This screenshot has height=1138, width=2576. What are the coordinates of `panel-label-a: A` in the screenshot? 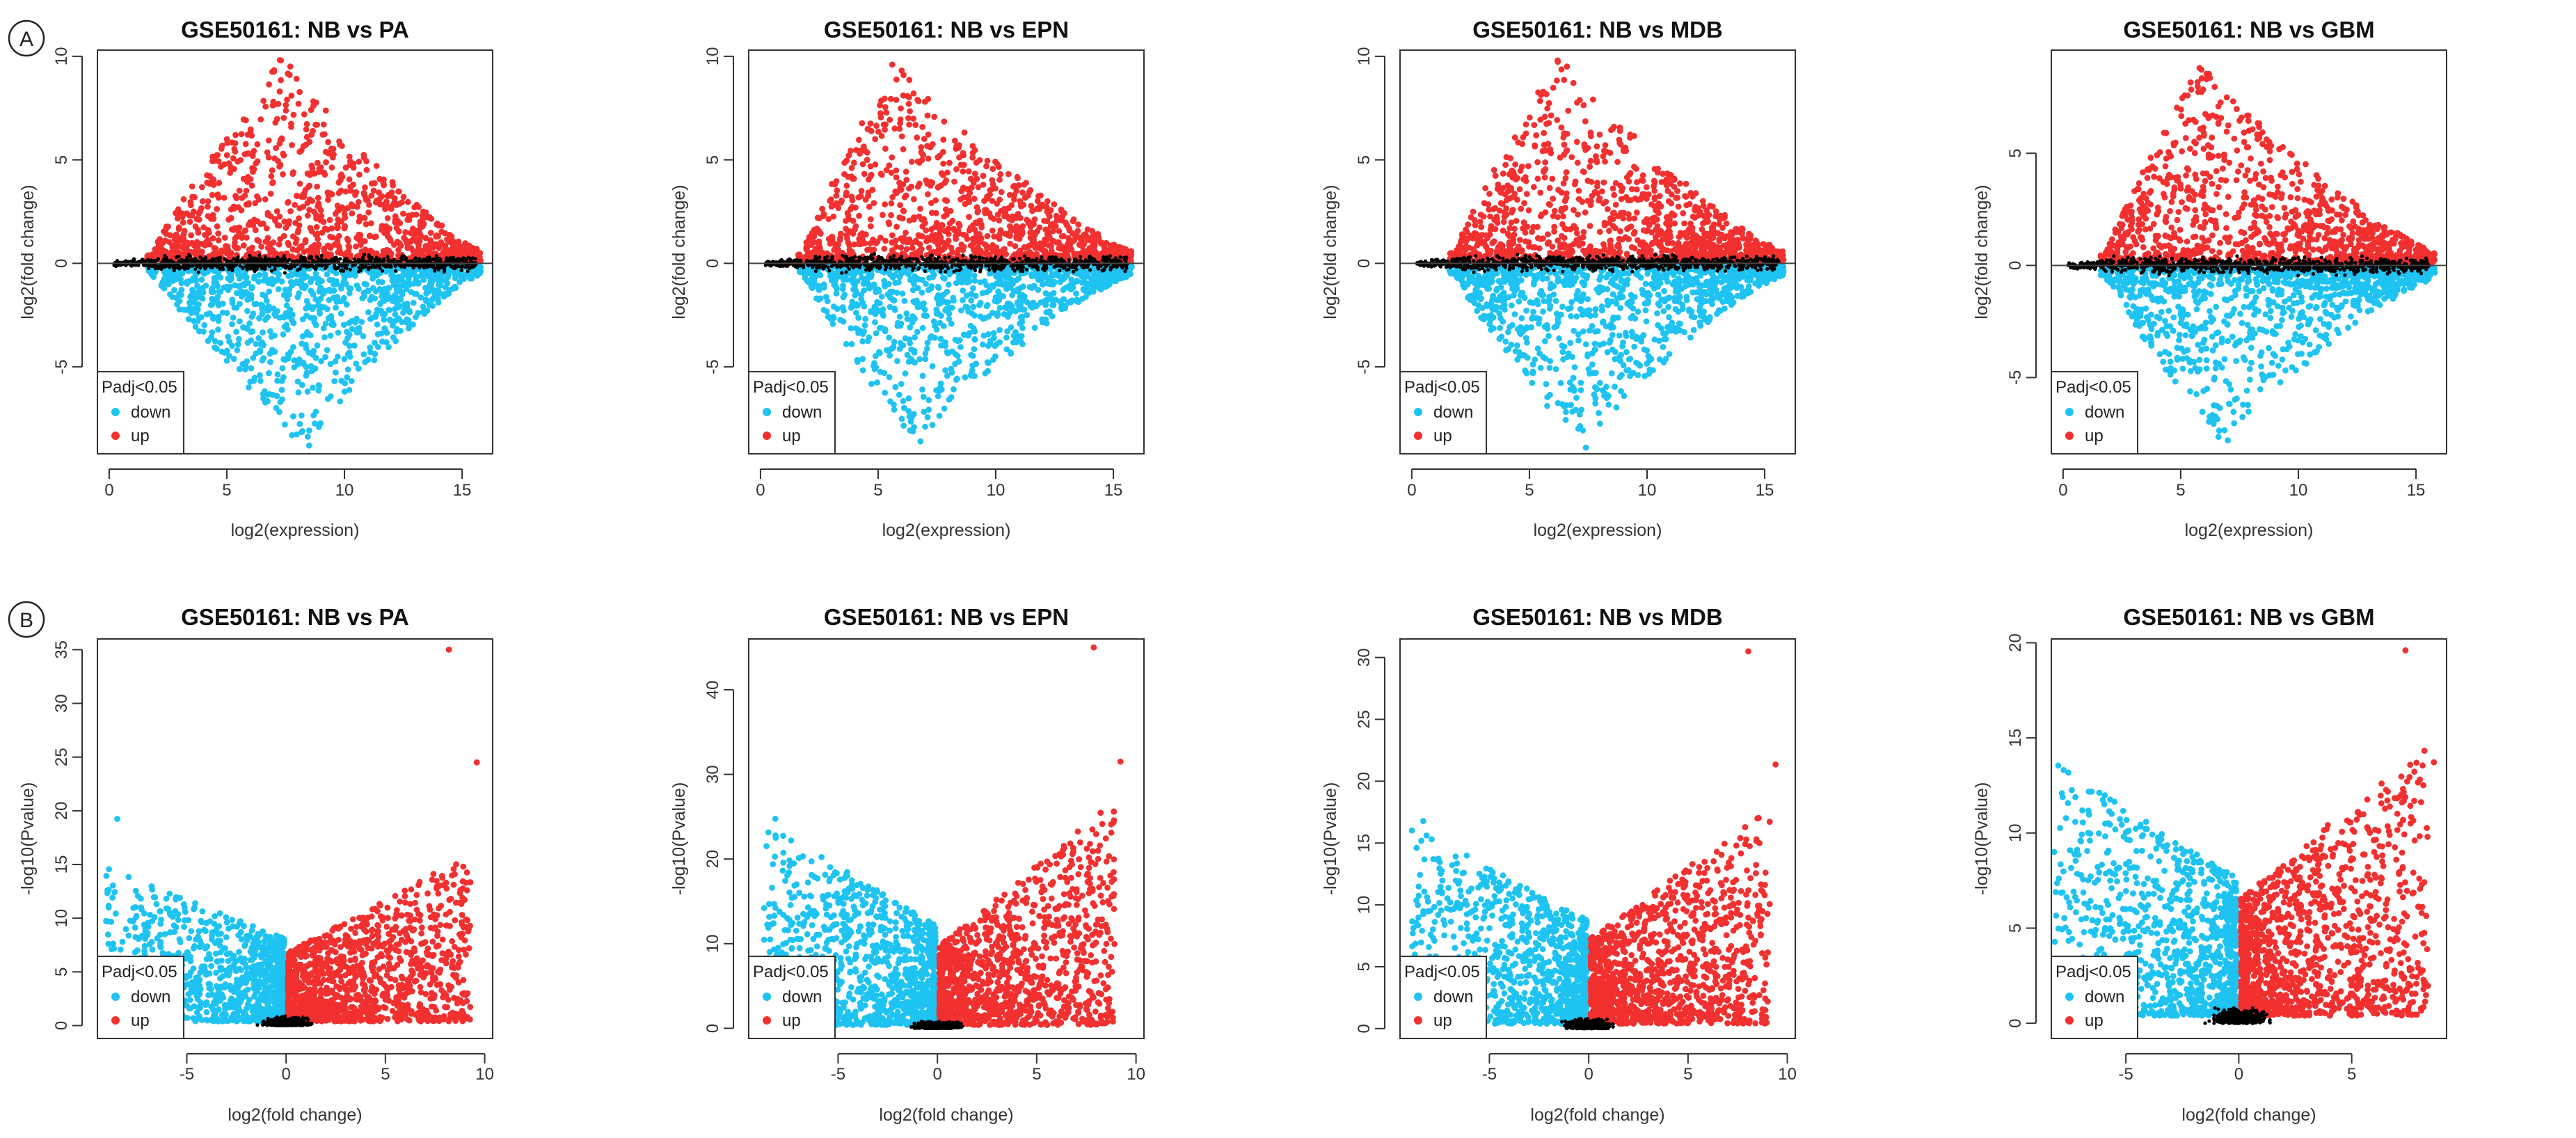 It's located at (26, 38).